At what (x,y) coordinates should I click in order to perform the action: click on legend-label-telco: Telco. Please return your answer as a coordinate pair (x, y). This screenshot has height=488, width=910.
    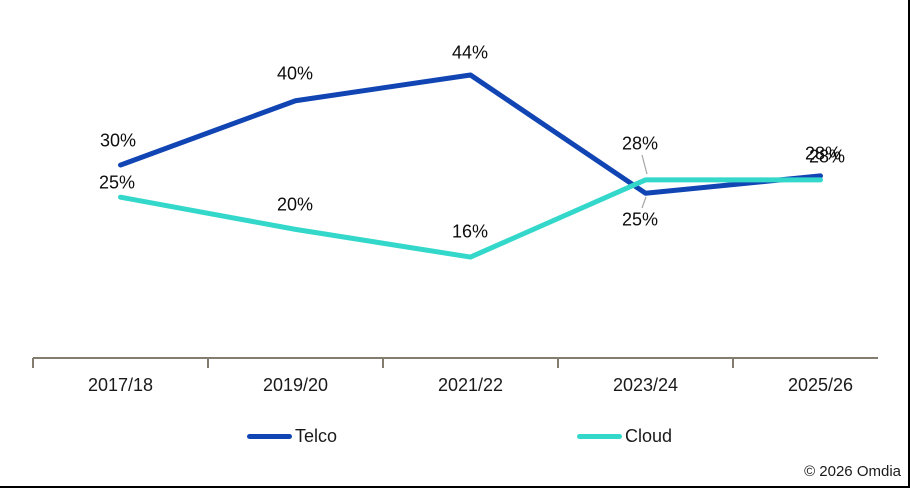
    Looking at the image, I should click on (316, 436).